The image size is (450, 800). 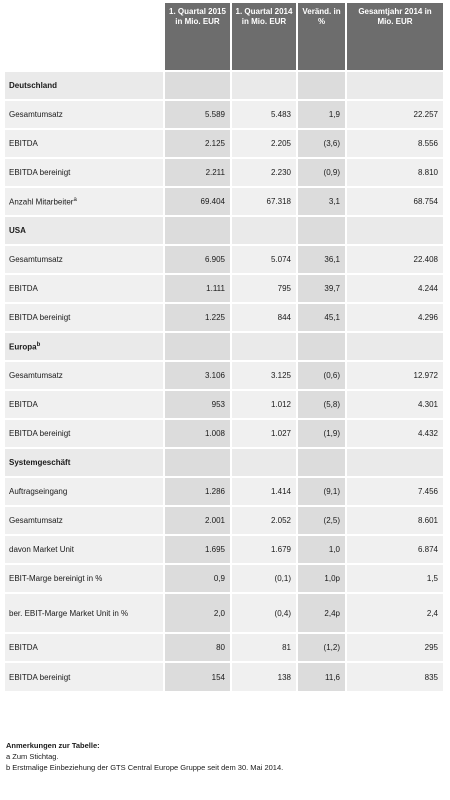 I want to click on row-label-text: Auftragseingang, so click(x=38, y=491).